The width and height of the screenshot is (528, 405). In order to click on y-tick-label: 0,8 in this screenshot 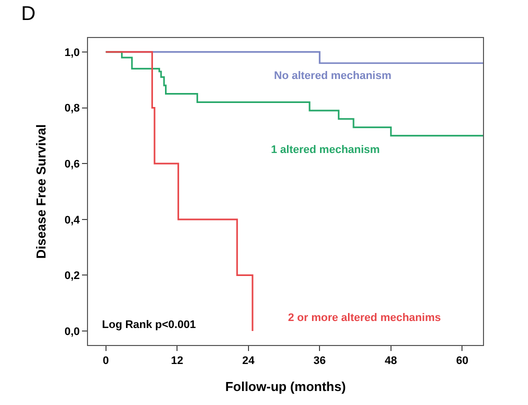, I will do `click(72, 108)`.